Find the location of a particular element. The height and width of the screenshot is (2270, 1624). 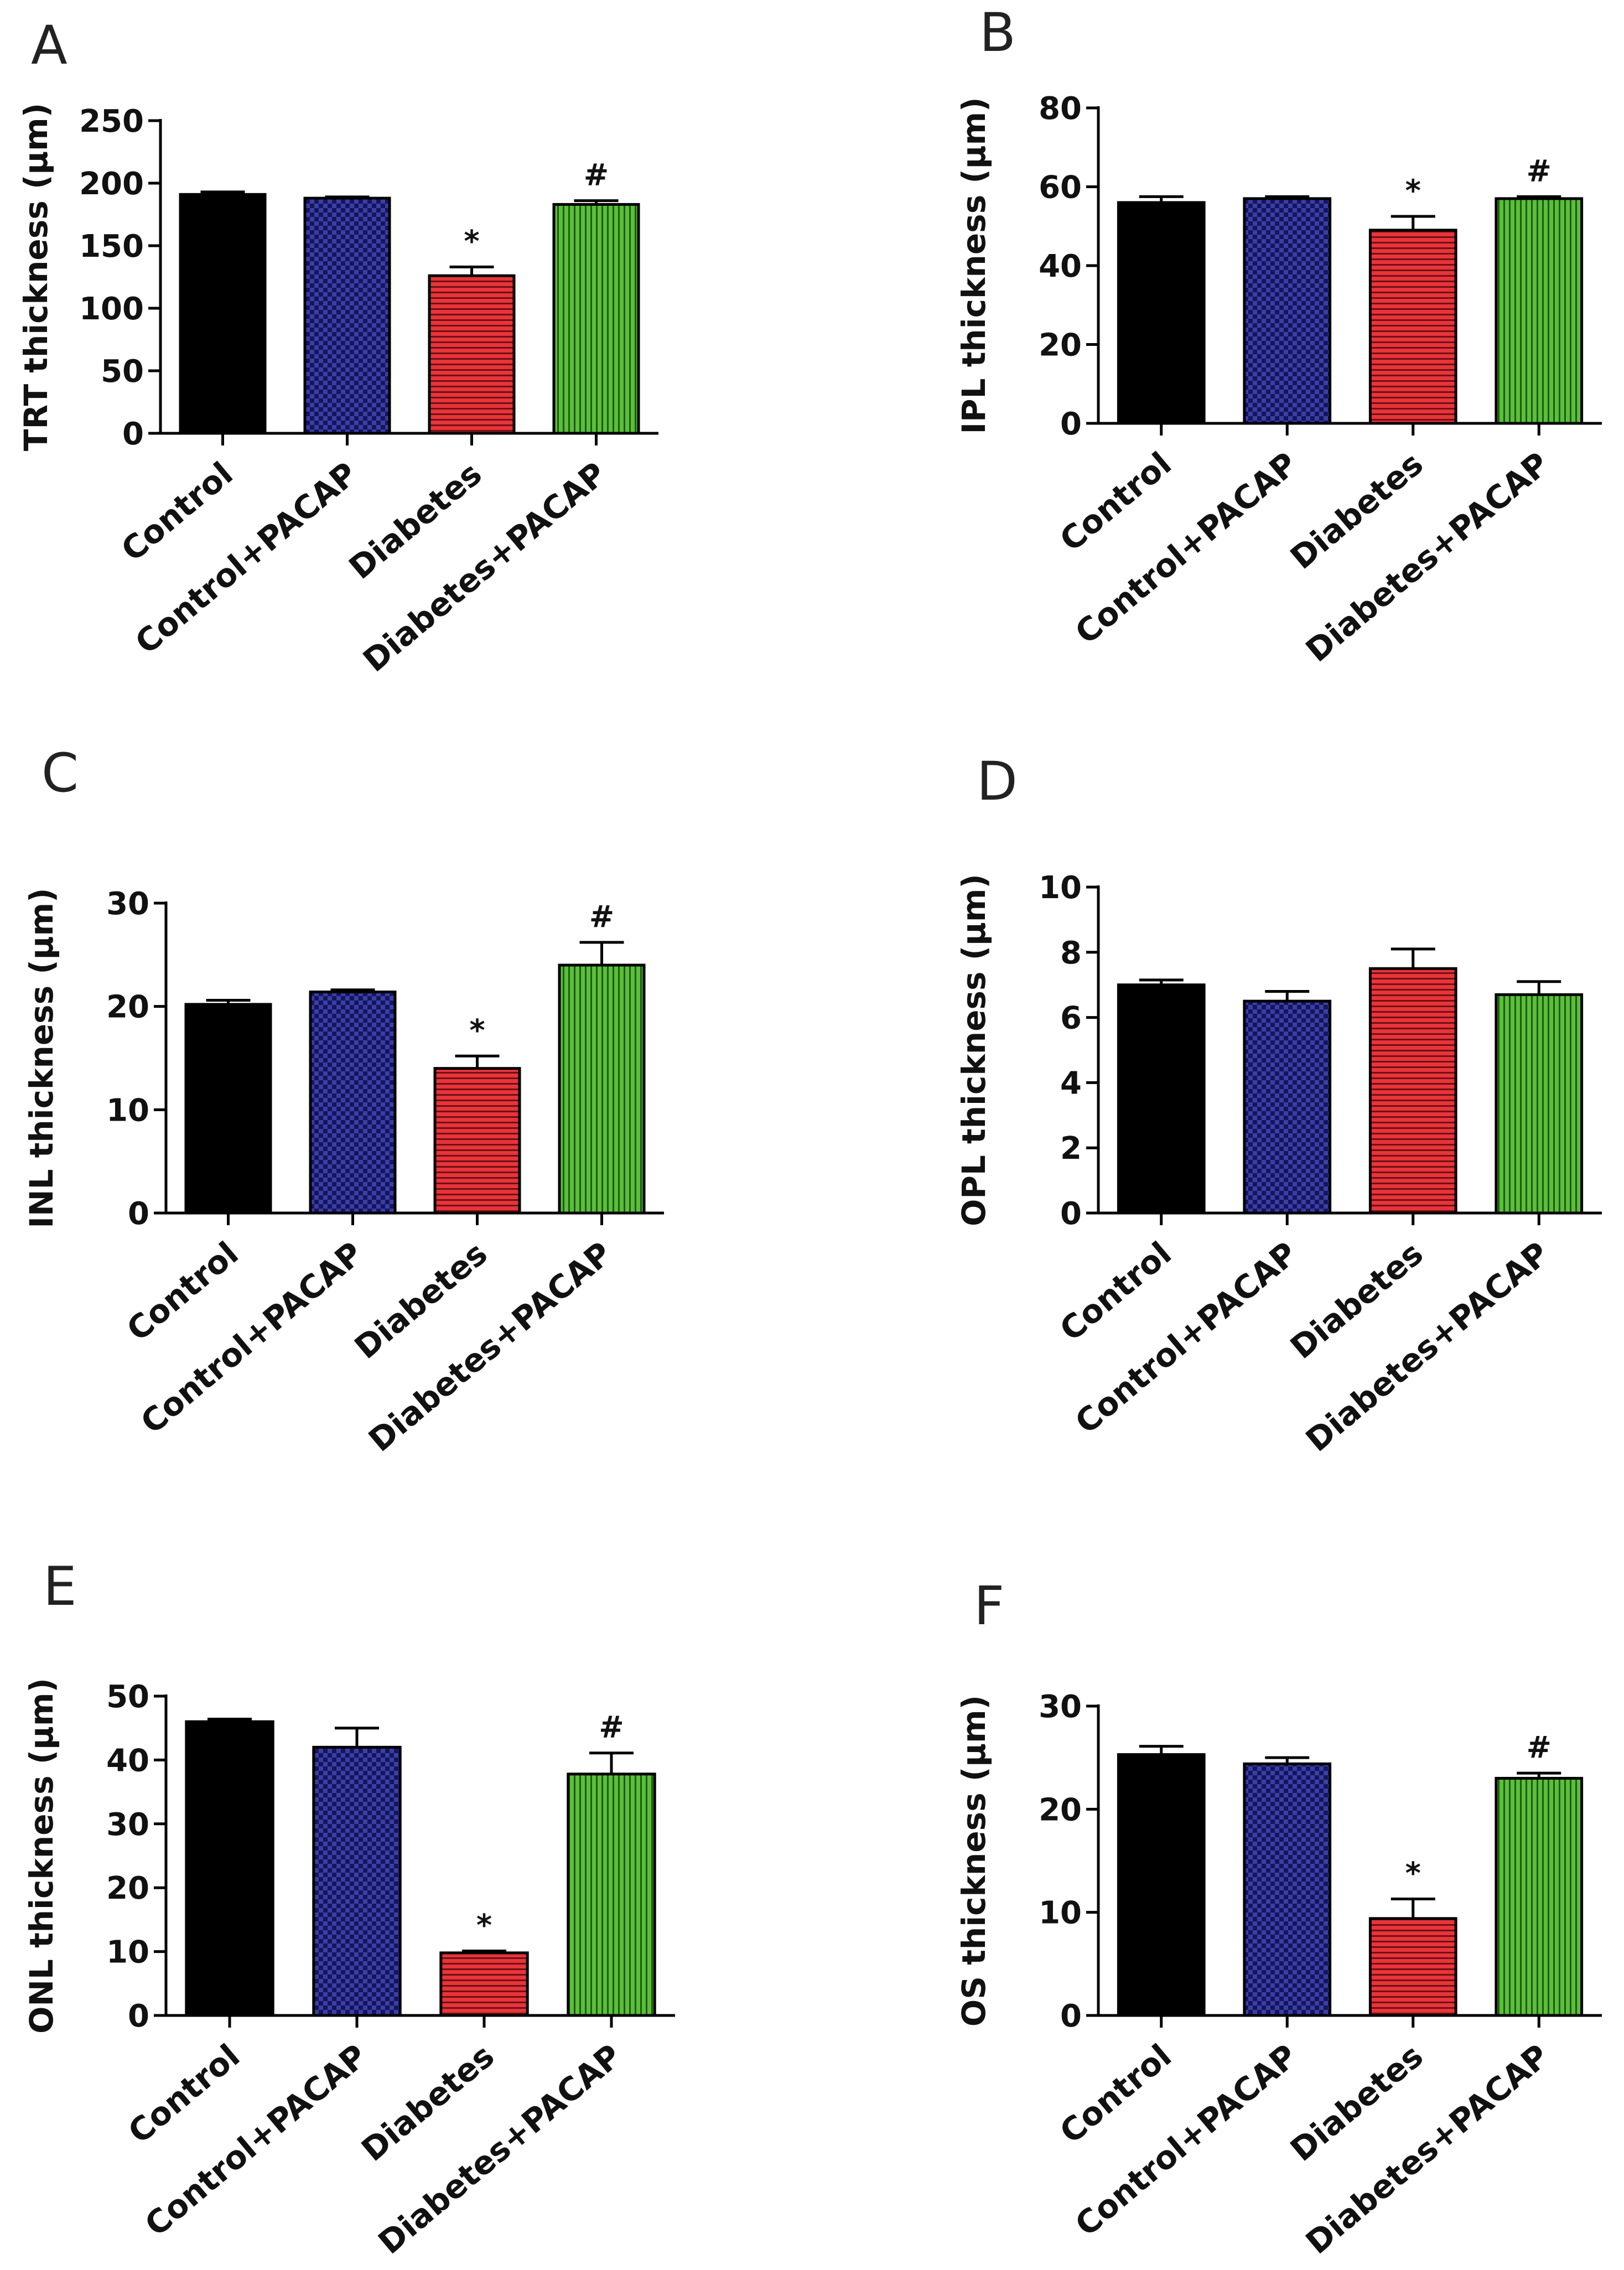

y-axis-title: TRT thickness (μm) is located at coordinates (36, 277).